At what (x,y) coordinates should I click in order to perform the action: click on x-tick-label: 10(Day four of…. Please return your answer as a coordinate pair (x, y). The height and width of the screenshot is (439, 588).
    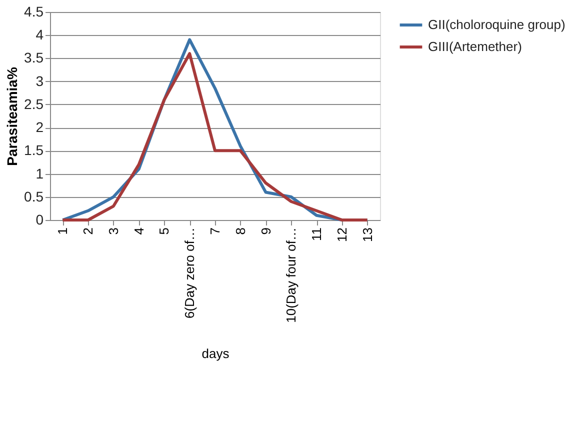
    Looking at the image, I should click on (291, 275).